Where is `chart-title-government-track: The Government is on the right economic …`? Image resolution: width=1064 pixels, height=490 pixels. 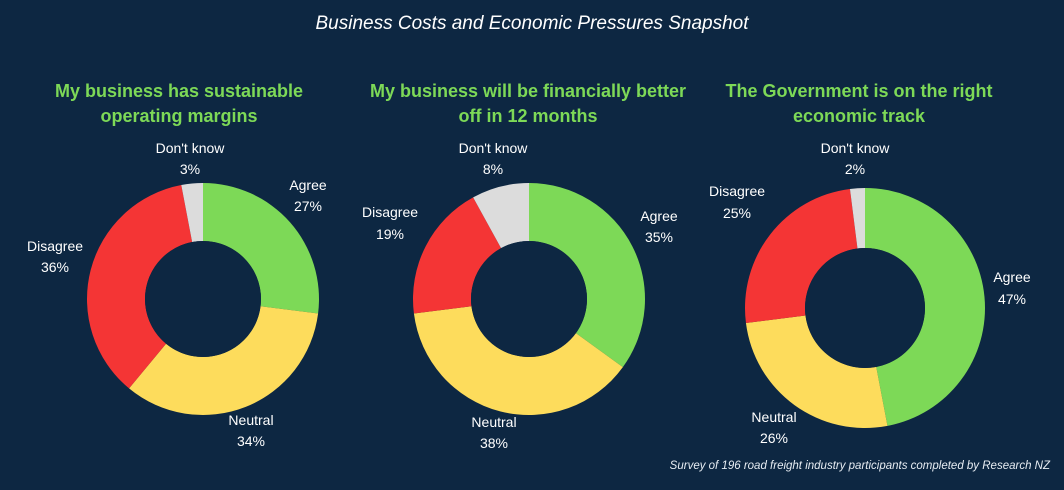
chart-title-government-track: The Government is on the right economic … is located at coordinates (859, 103).